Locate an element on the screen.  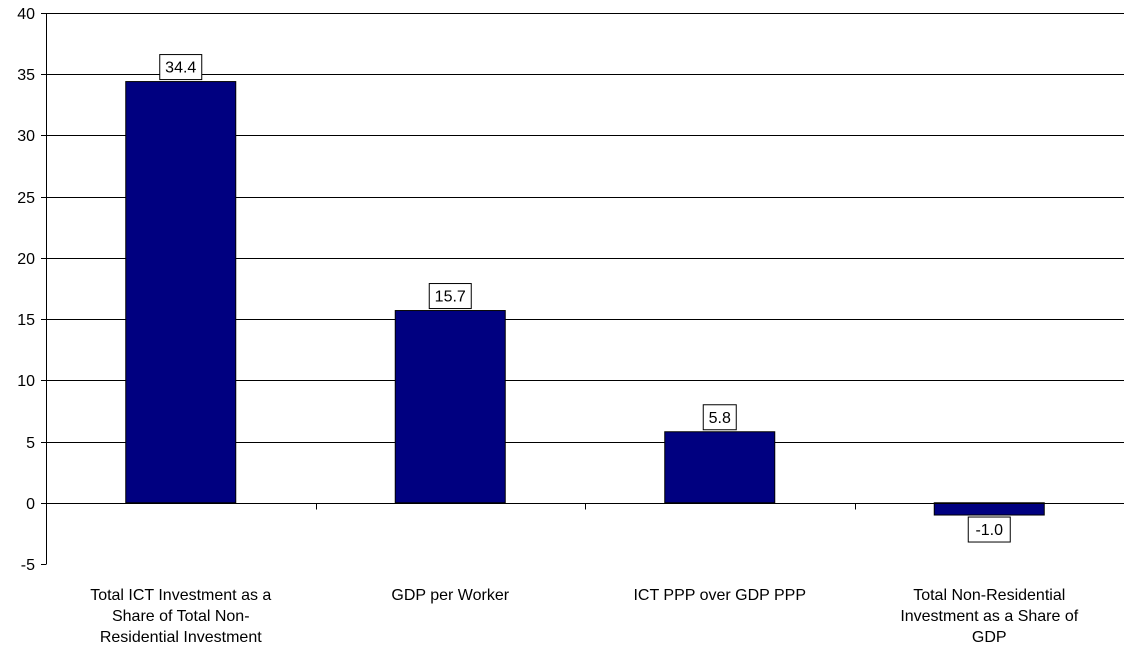
data-label: -1.0 is located at coordinates (989, 530).